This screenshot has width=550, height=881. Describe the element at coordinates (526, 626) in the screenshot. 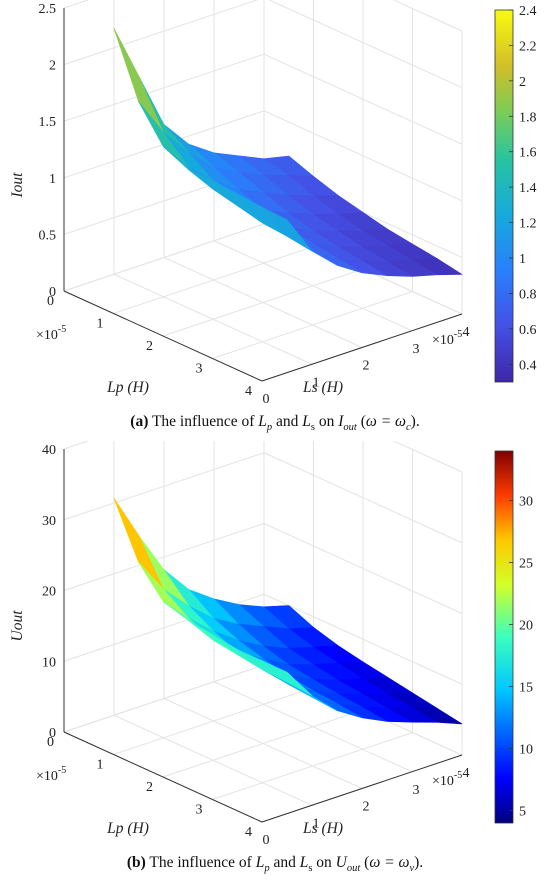

I see `colorbar-tick-label: 20` at that location.